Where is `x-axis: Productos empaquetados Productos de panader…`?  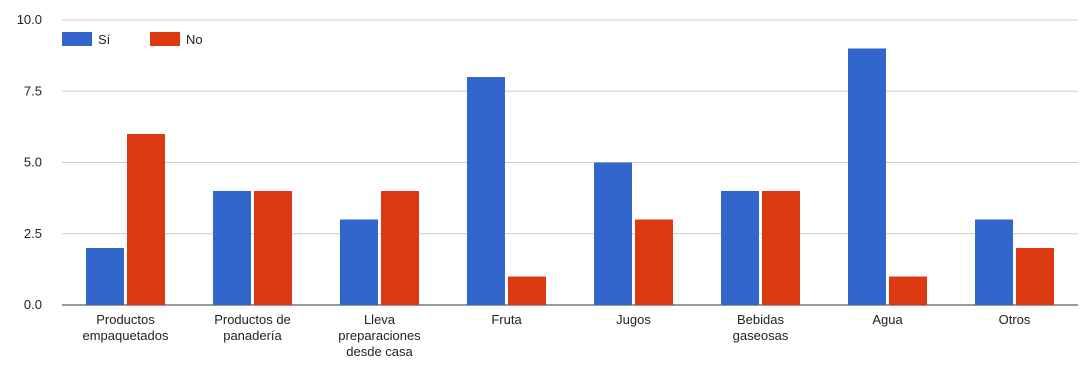
x-axis: Productos empaquetados Productos de panader… is located at coordinates (556, 335).